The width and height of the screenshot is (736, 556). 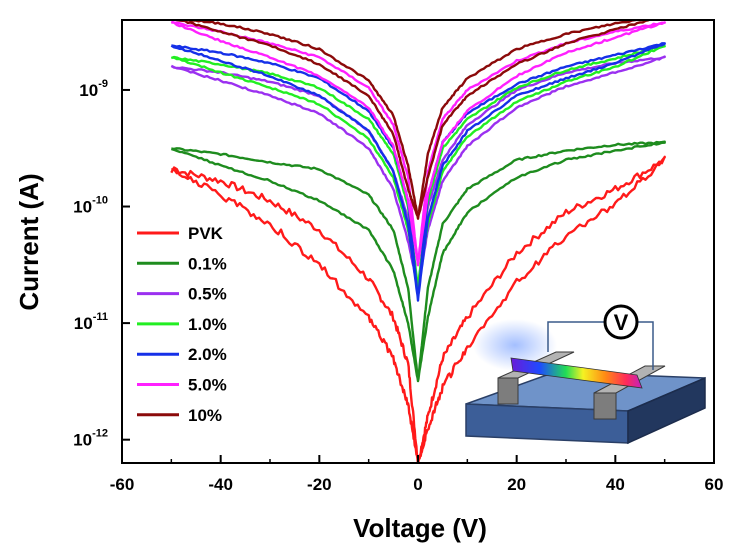 What do you see at coordinates (207, 263) in the screenshot?
I see `legend-label: 0.1%` at bounding box center [207, 263].